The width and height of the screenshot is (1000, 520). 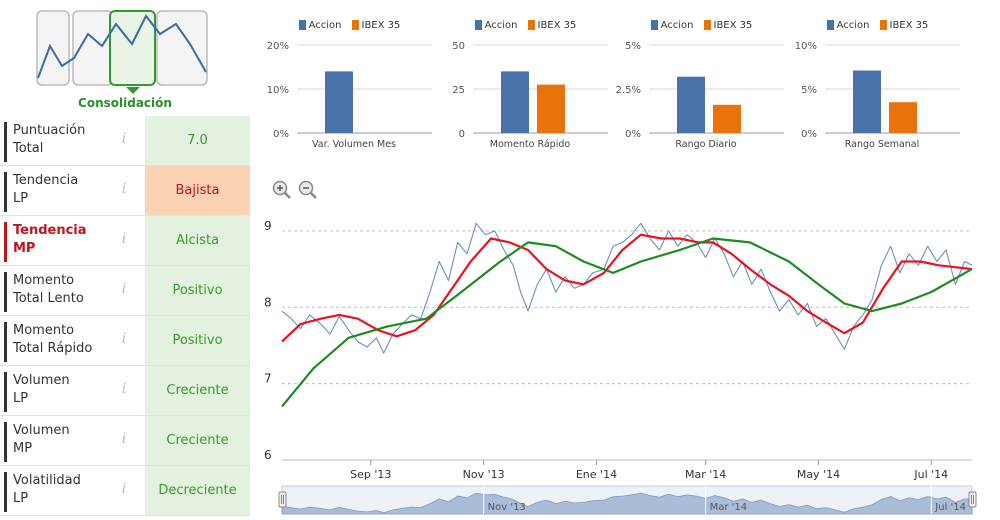 I want to click on indicator-label-line2: Total Lento, so click(x=48, y=298).